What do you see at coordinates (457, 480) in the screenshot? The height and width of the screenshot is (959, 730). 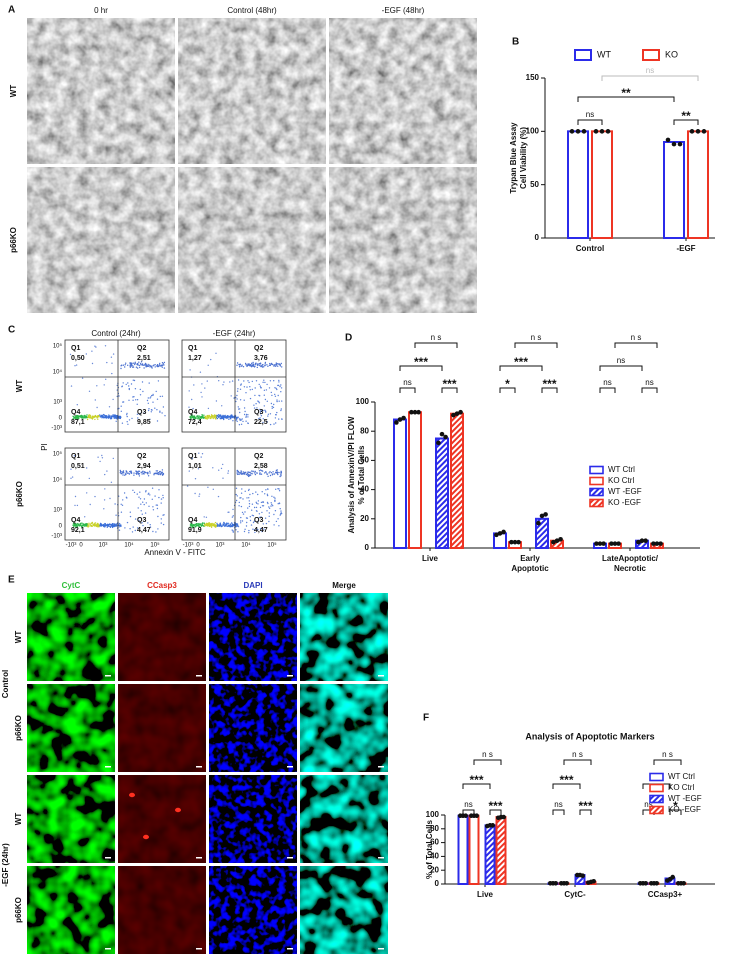 I see `bar` at bounding box center [457, 480].